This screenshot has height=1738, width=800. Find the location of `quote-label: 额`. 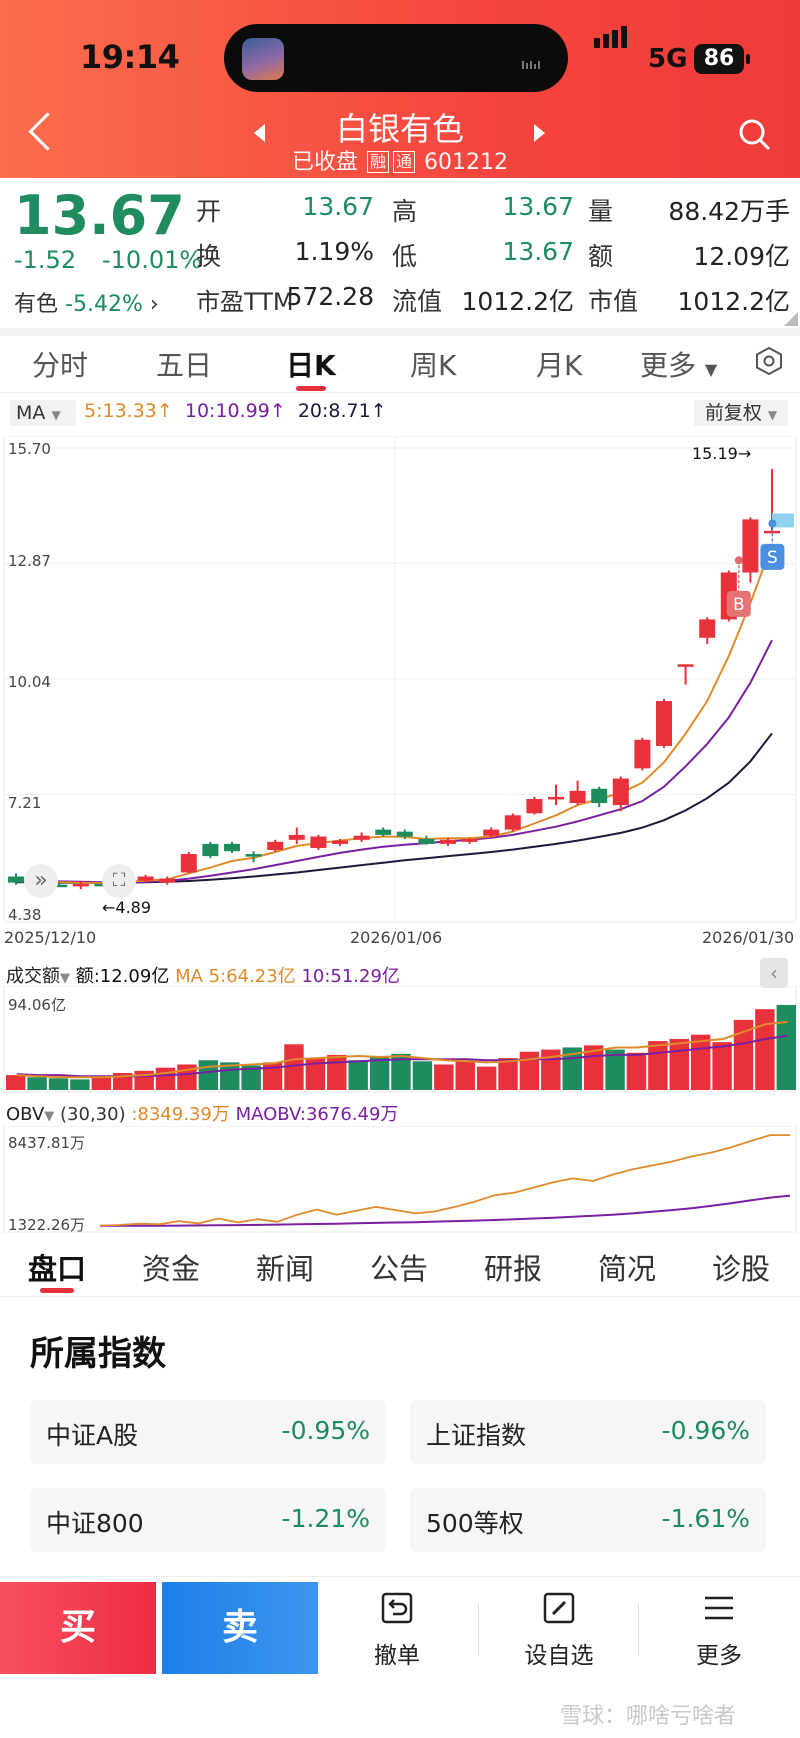

quote-label: 额 is located at coordinates (601, 256).